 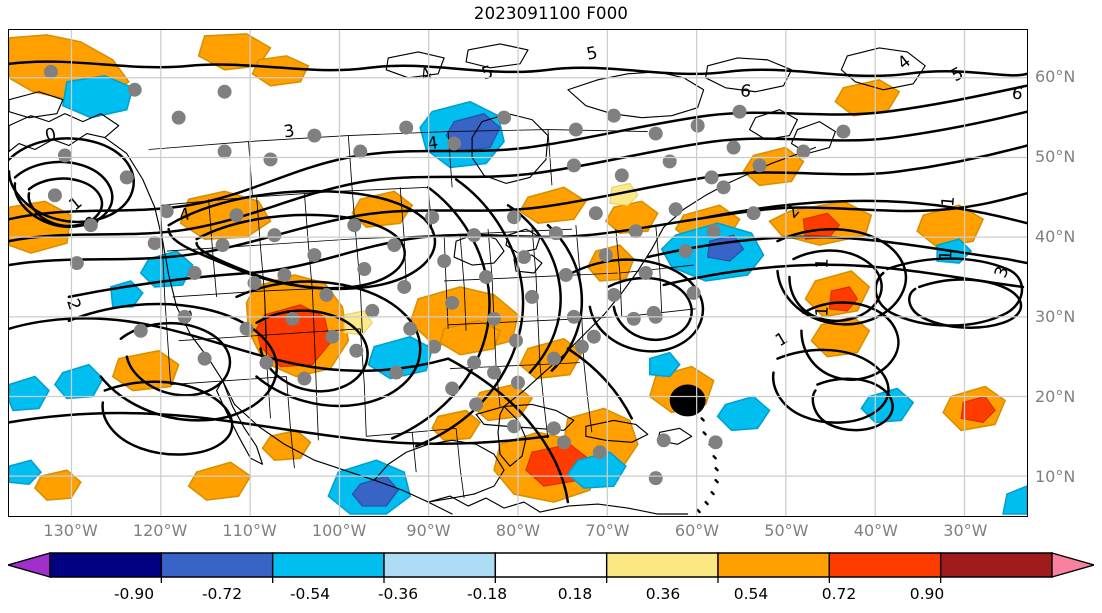 What do you see at coordinates (288, 130) in the screenshot?
I see `contour-label-3: 3` at bounding box center [288, 130].